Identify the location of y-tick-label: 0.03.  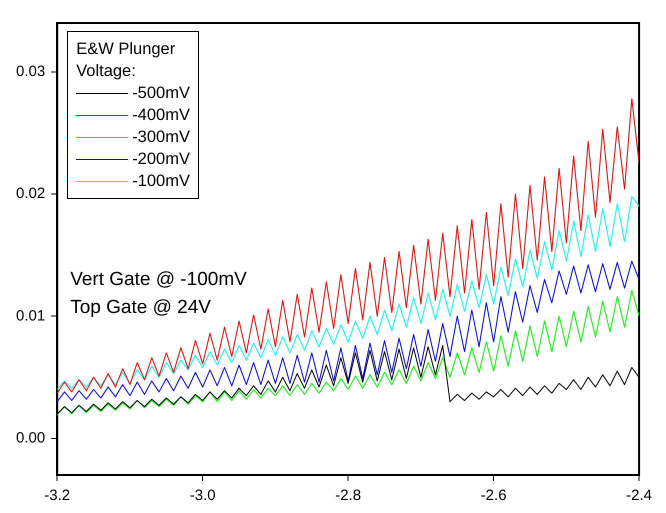
(31, 71).